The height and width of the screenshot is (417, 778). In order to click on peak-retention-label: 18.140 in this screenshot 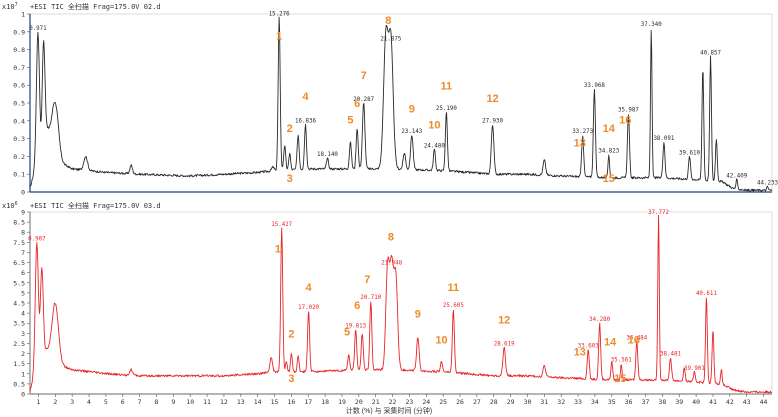, I will do `click(327, 155)`.